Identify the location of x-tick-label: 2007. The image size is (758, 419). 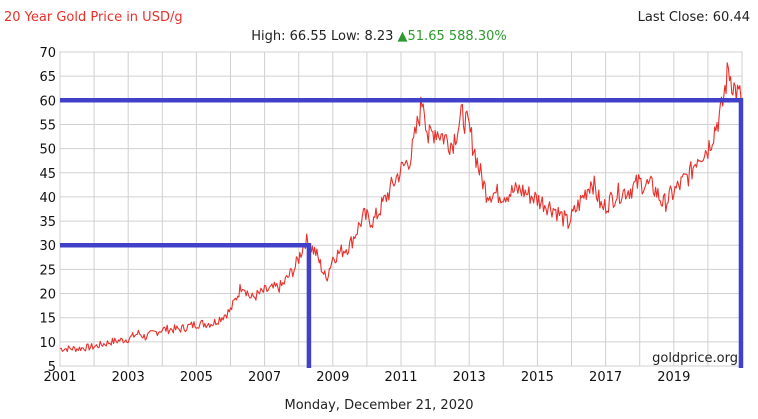
(264, 377).